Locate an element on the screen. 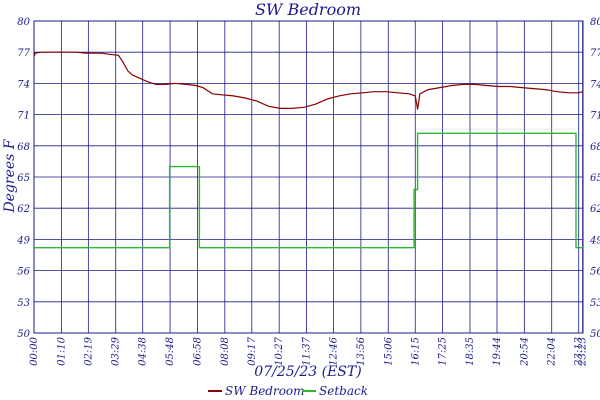  y-tick-label-left: 77 is located at coordinates (23, 53).